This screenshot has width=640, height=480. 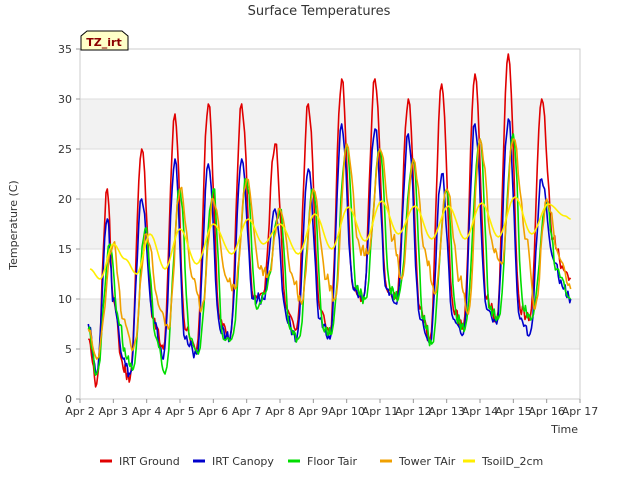 I want to click on x-tick-label: Apr 17, so click(x=580, y=411).